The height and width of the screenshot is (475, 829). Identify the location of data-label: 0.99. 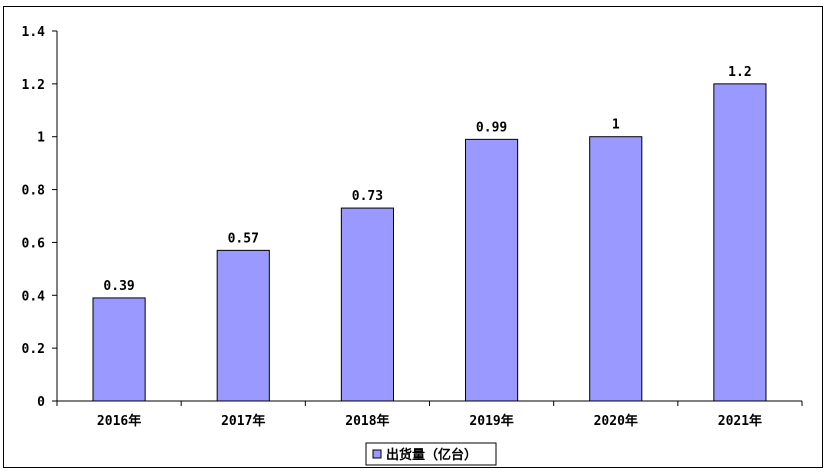
(491, 127).